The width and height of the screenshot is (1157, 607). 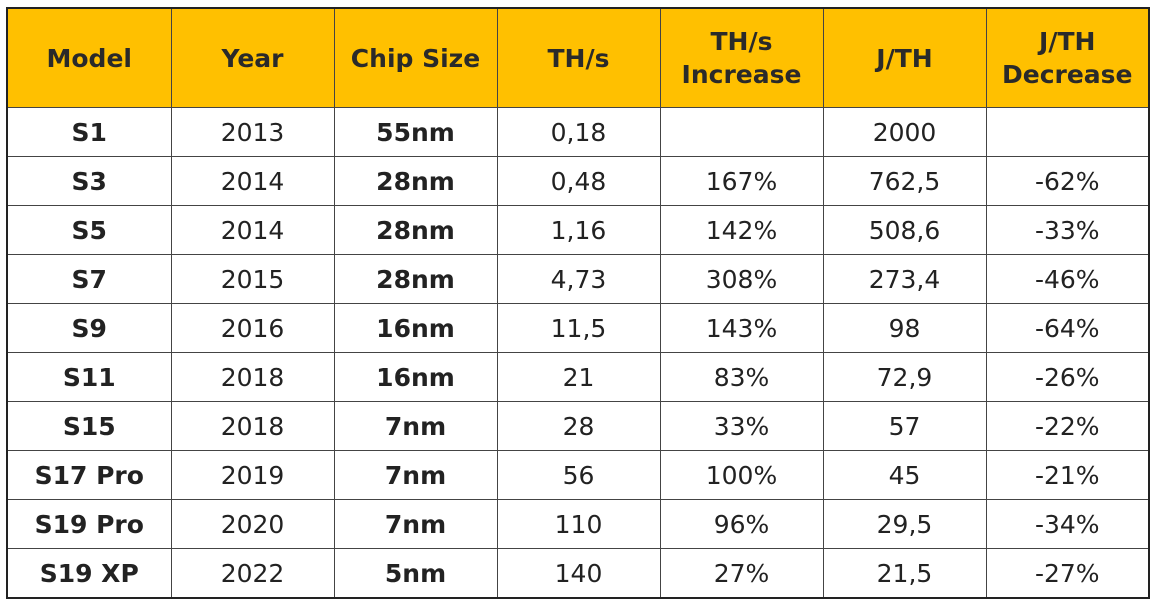 What do you see at coordinates (1067, 524) in the screenshot?
I see `table-cell: -34%` at bounding box center [1067, 524].